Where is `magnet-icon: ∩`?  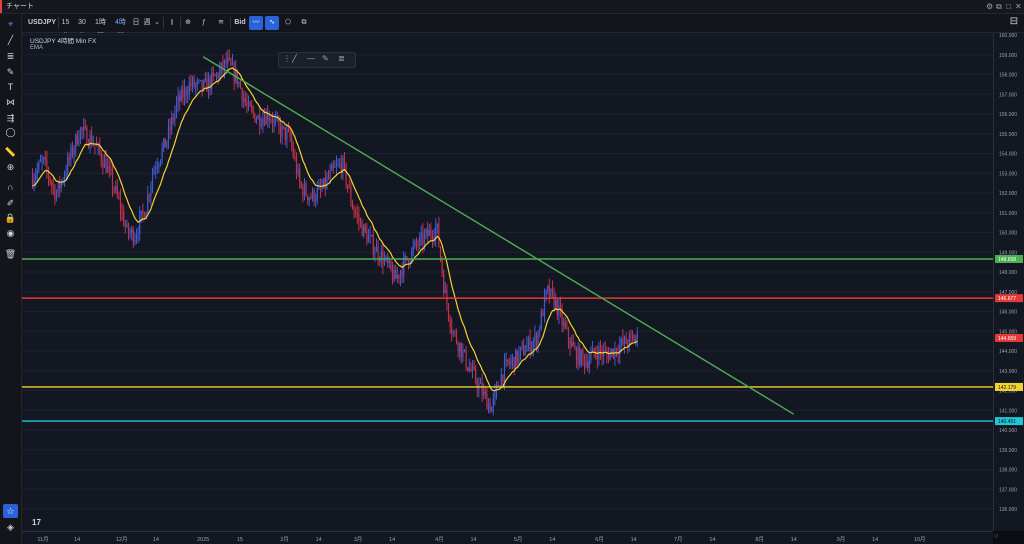
magnet-icon: ∩ is located at coordinates (10, 187).